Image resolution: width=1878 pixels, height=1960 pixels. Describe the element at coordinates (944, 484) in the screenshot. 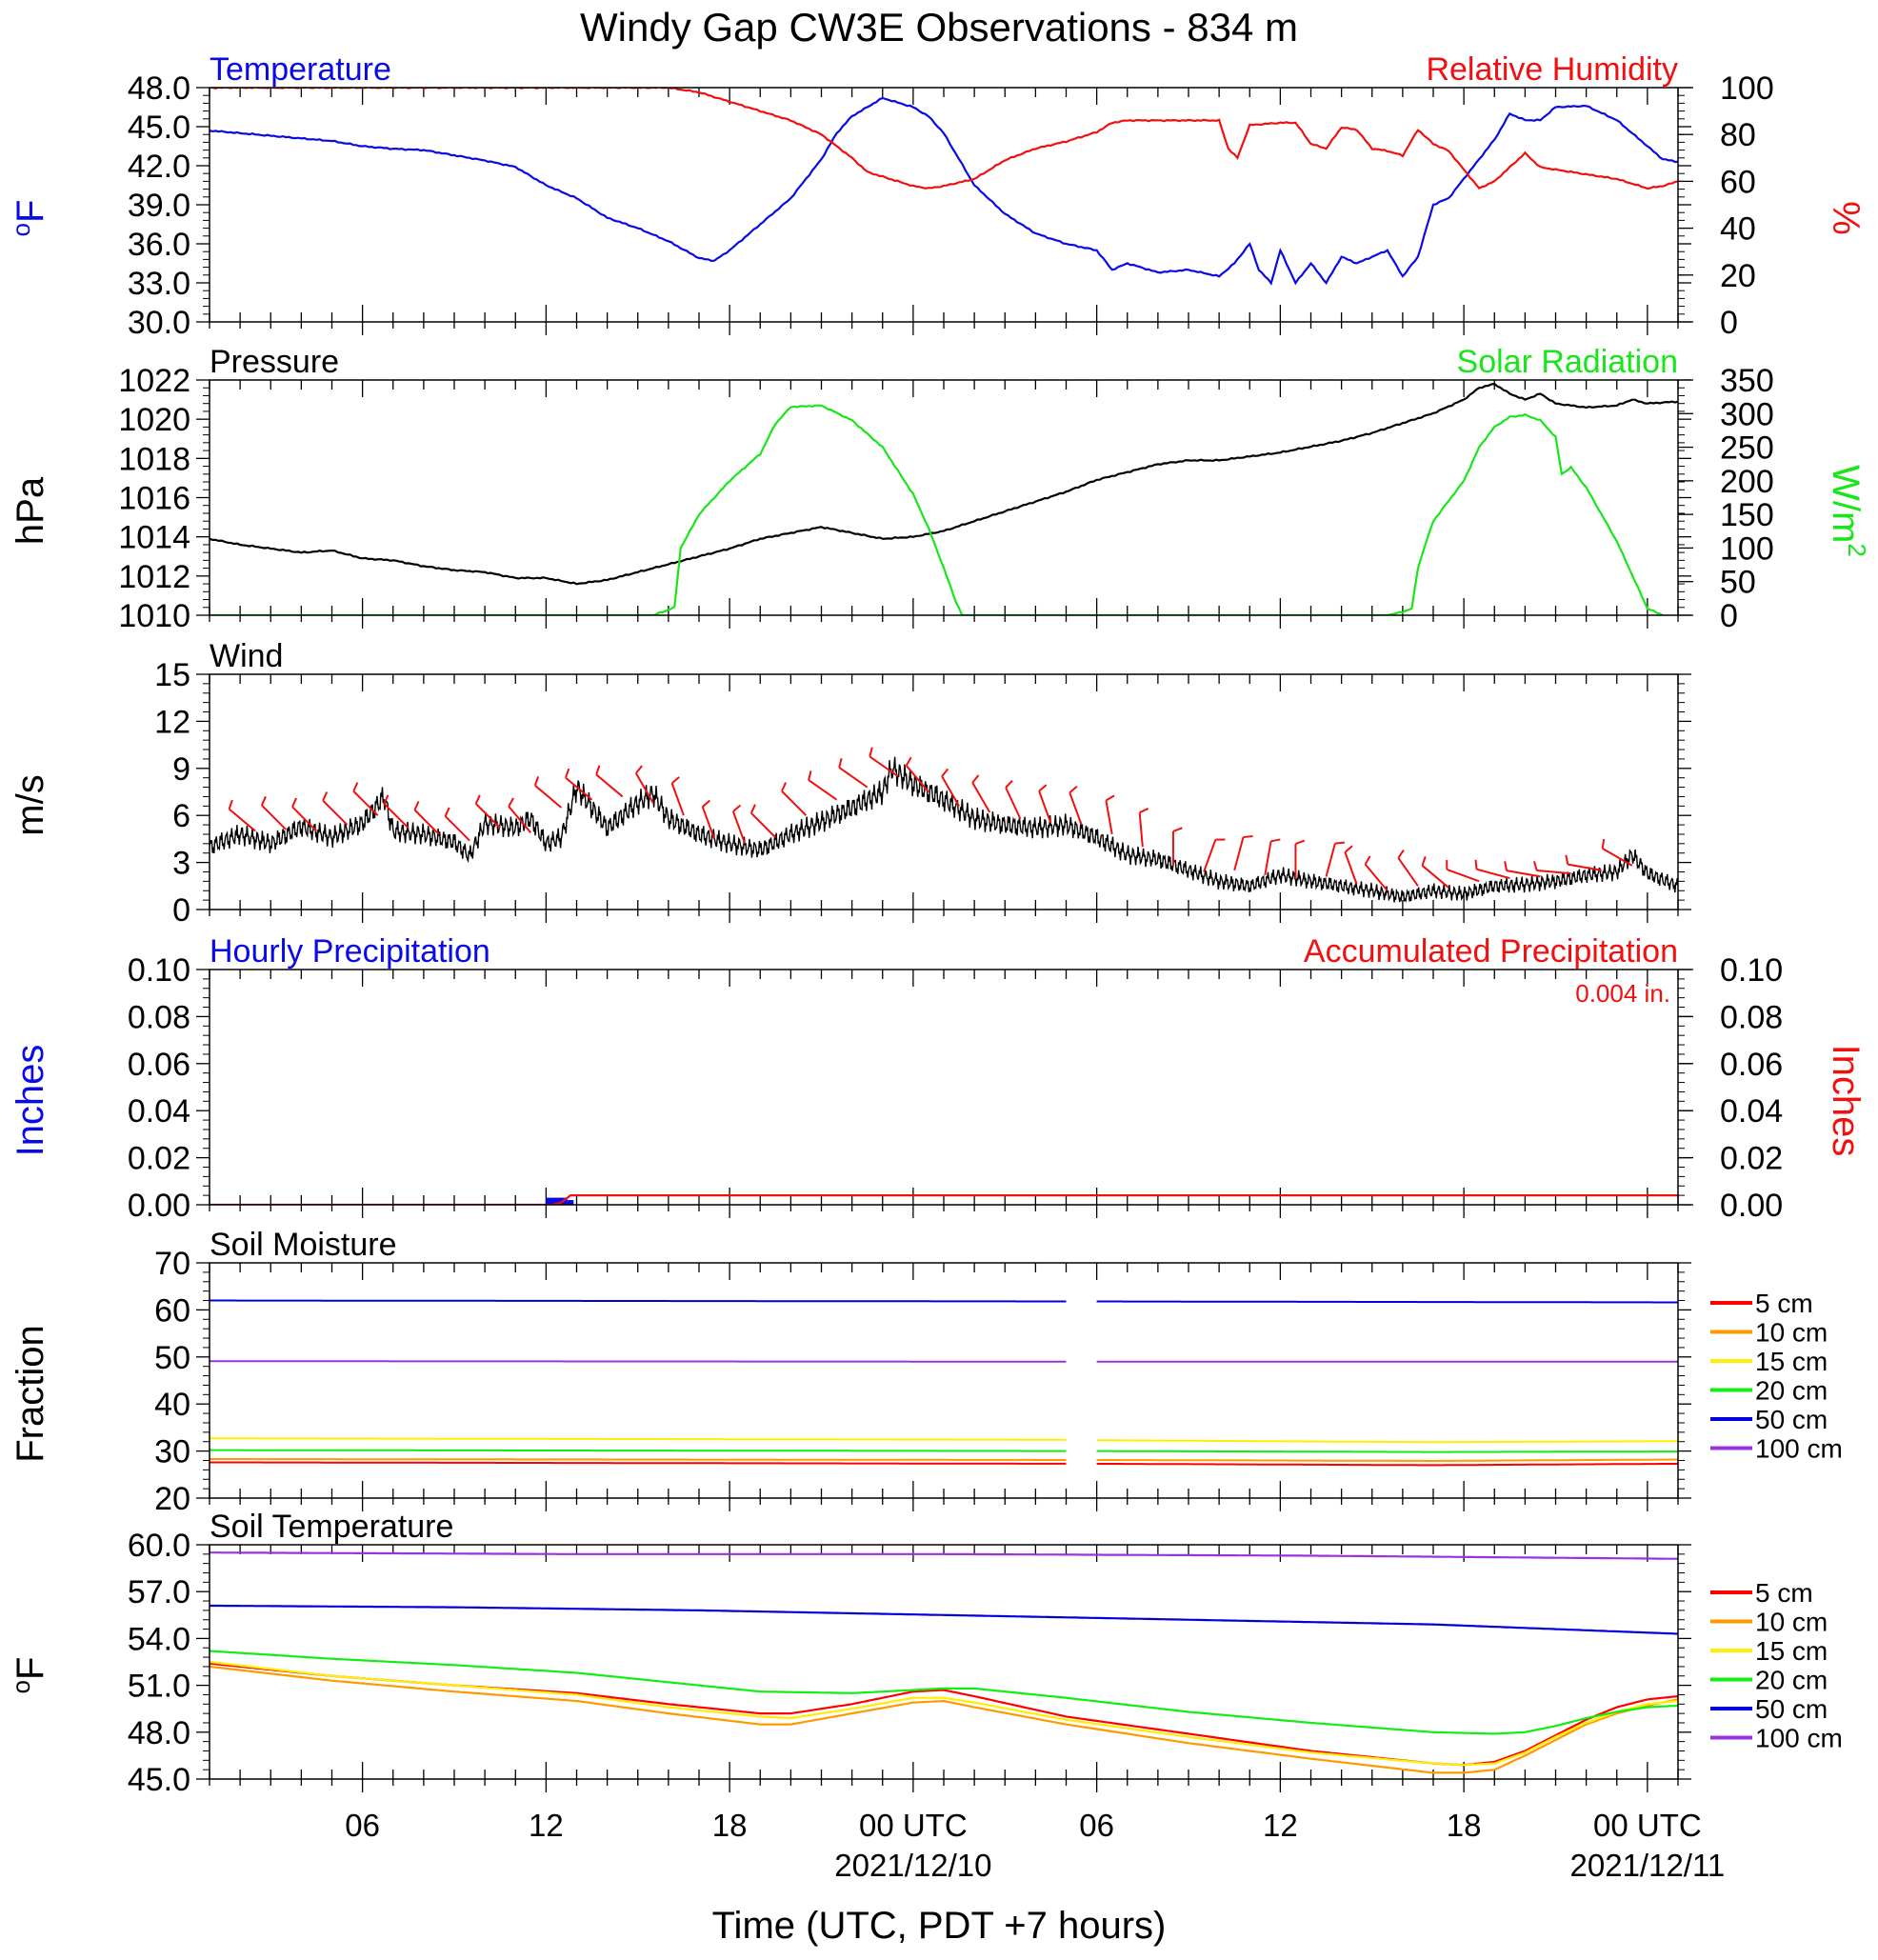

I see `series-line-Pressure` at that location.